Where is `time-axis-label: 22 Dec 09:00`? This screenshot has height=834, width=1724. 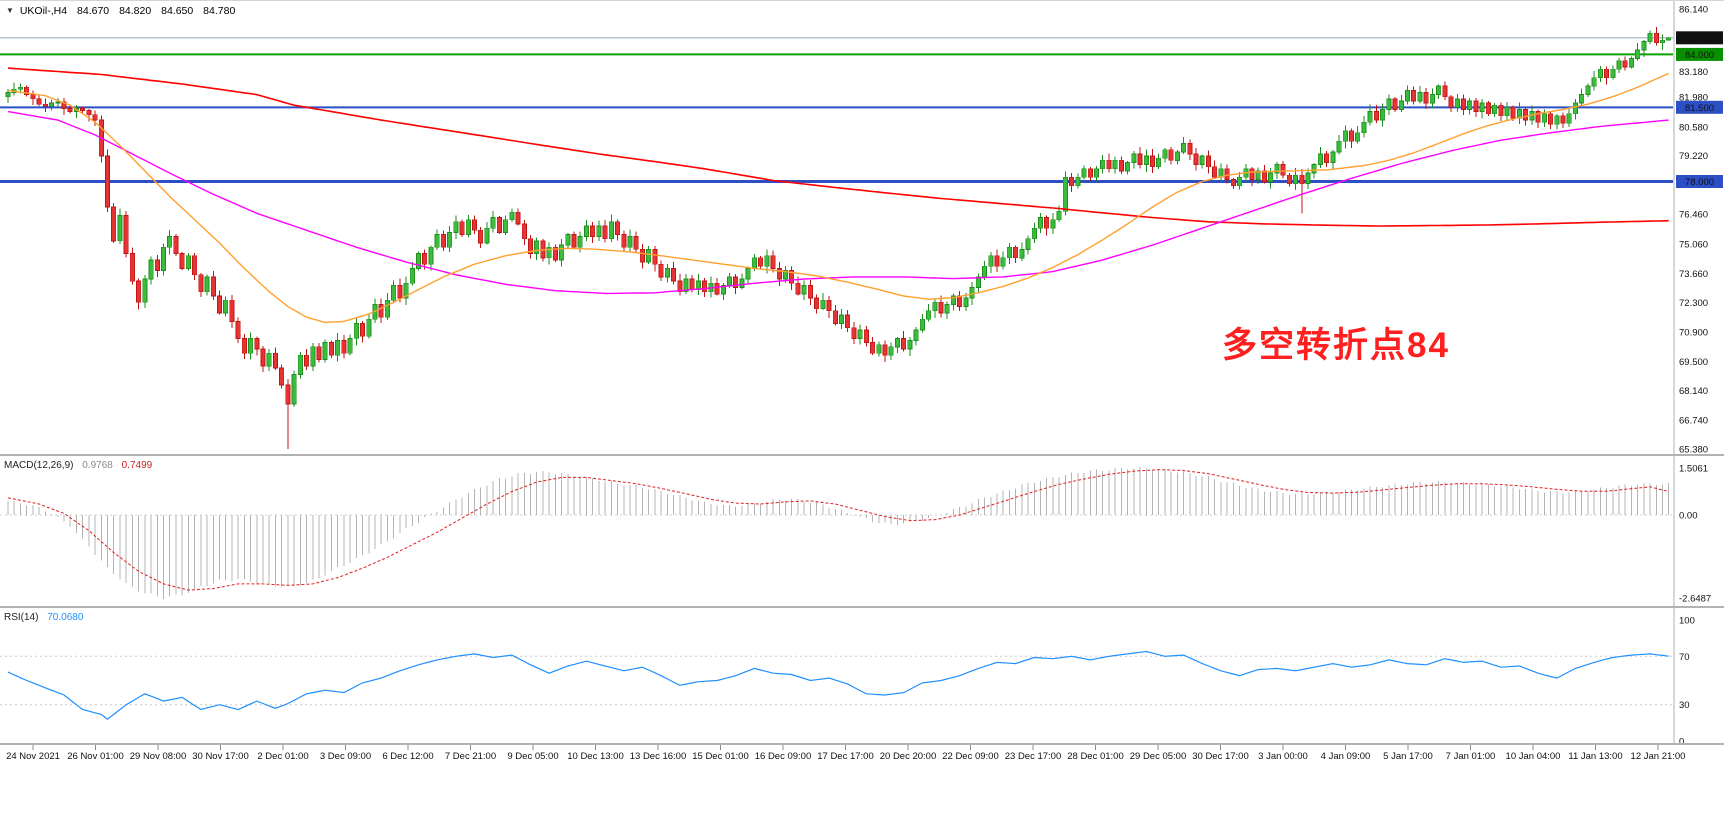 time-axis-label: 22 Dec 09:00 is located at coordinates (970, 756).